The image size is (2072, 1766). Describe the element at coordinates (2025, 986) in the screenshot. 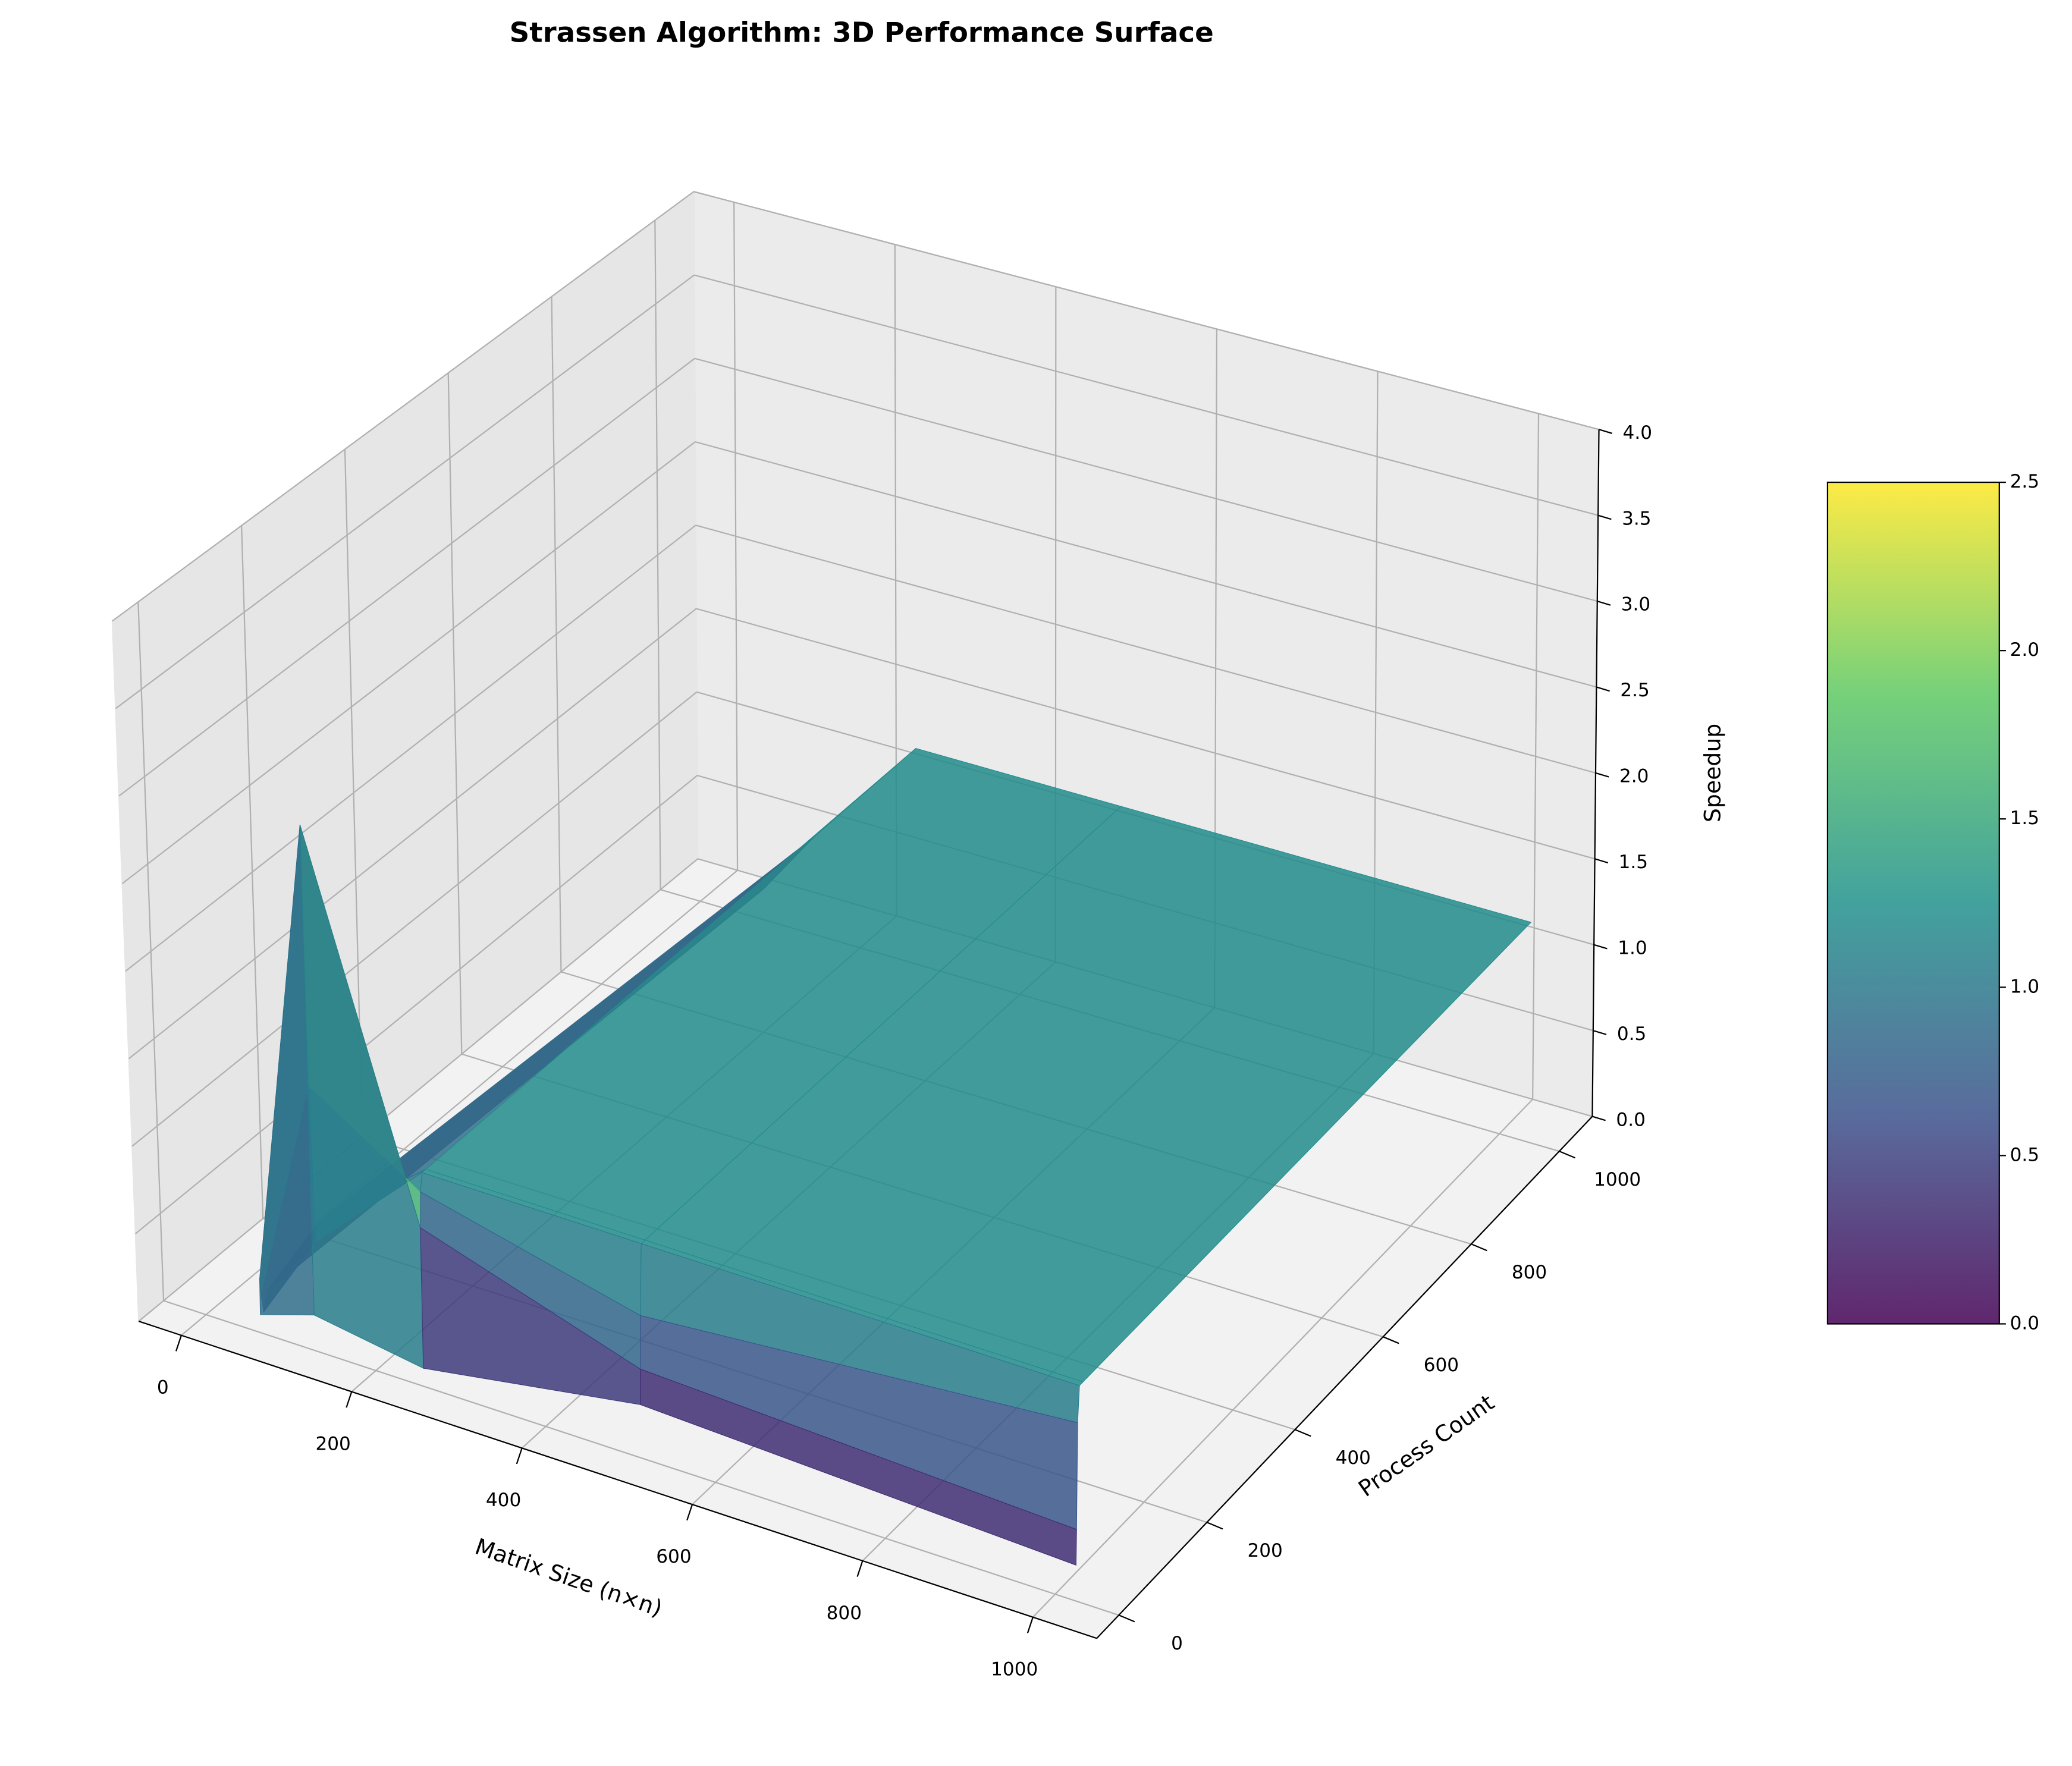

I see `colorbar-tick-label: 1.0` at that location.